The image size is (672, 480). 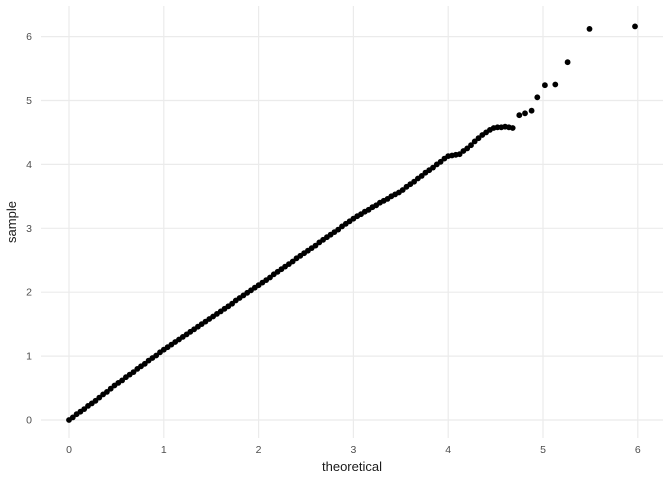 I want to click on y-axis-title: sample, so click(x=11, y=222).